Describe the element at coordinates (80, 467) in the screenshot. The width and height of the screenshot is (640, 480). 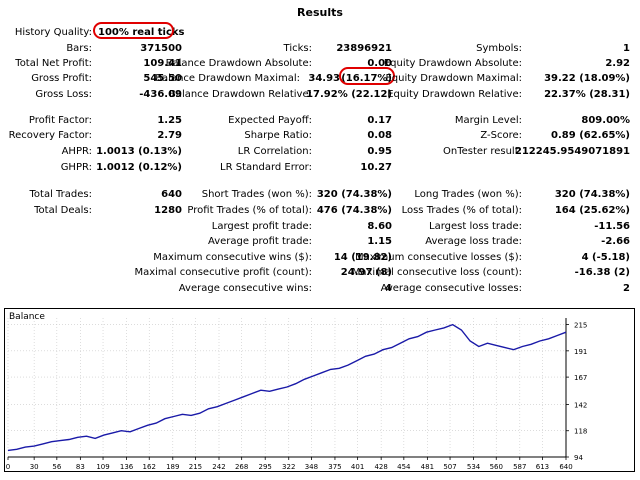
I see `x-tick-label: 83` at that location.